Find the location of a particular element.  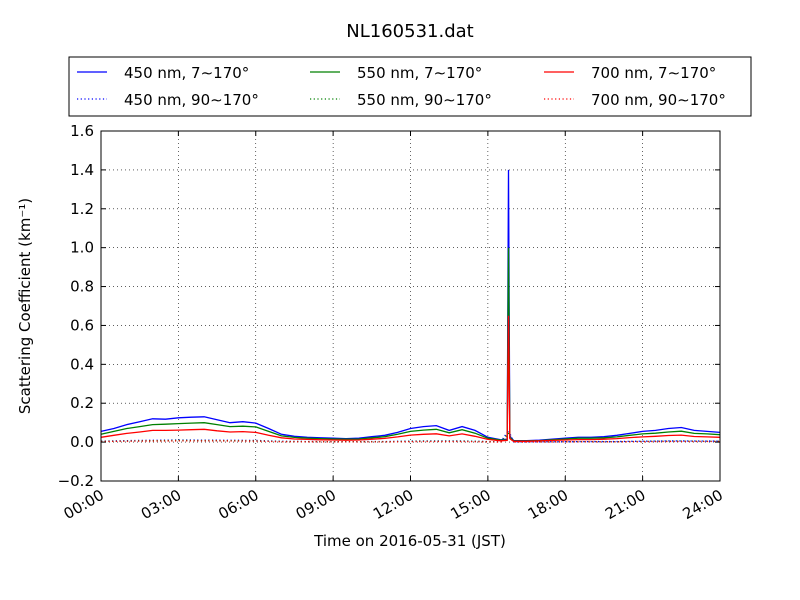

x-tick-label: 09:00 is located at coordinates (316, 504).